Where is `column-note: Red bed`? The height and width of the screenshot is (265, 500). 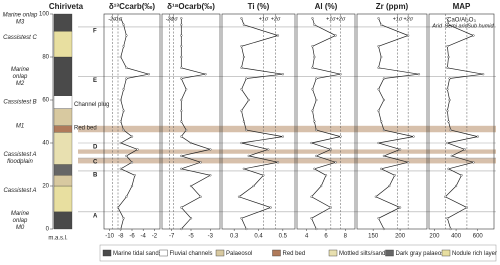 column-note: Red bed is located at coordinates (85, 129).